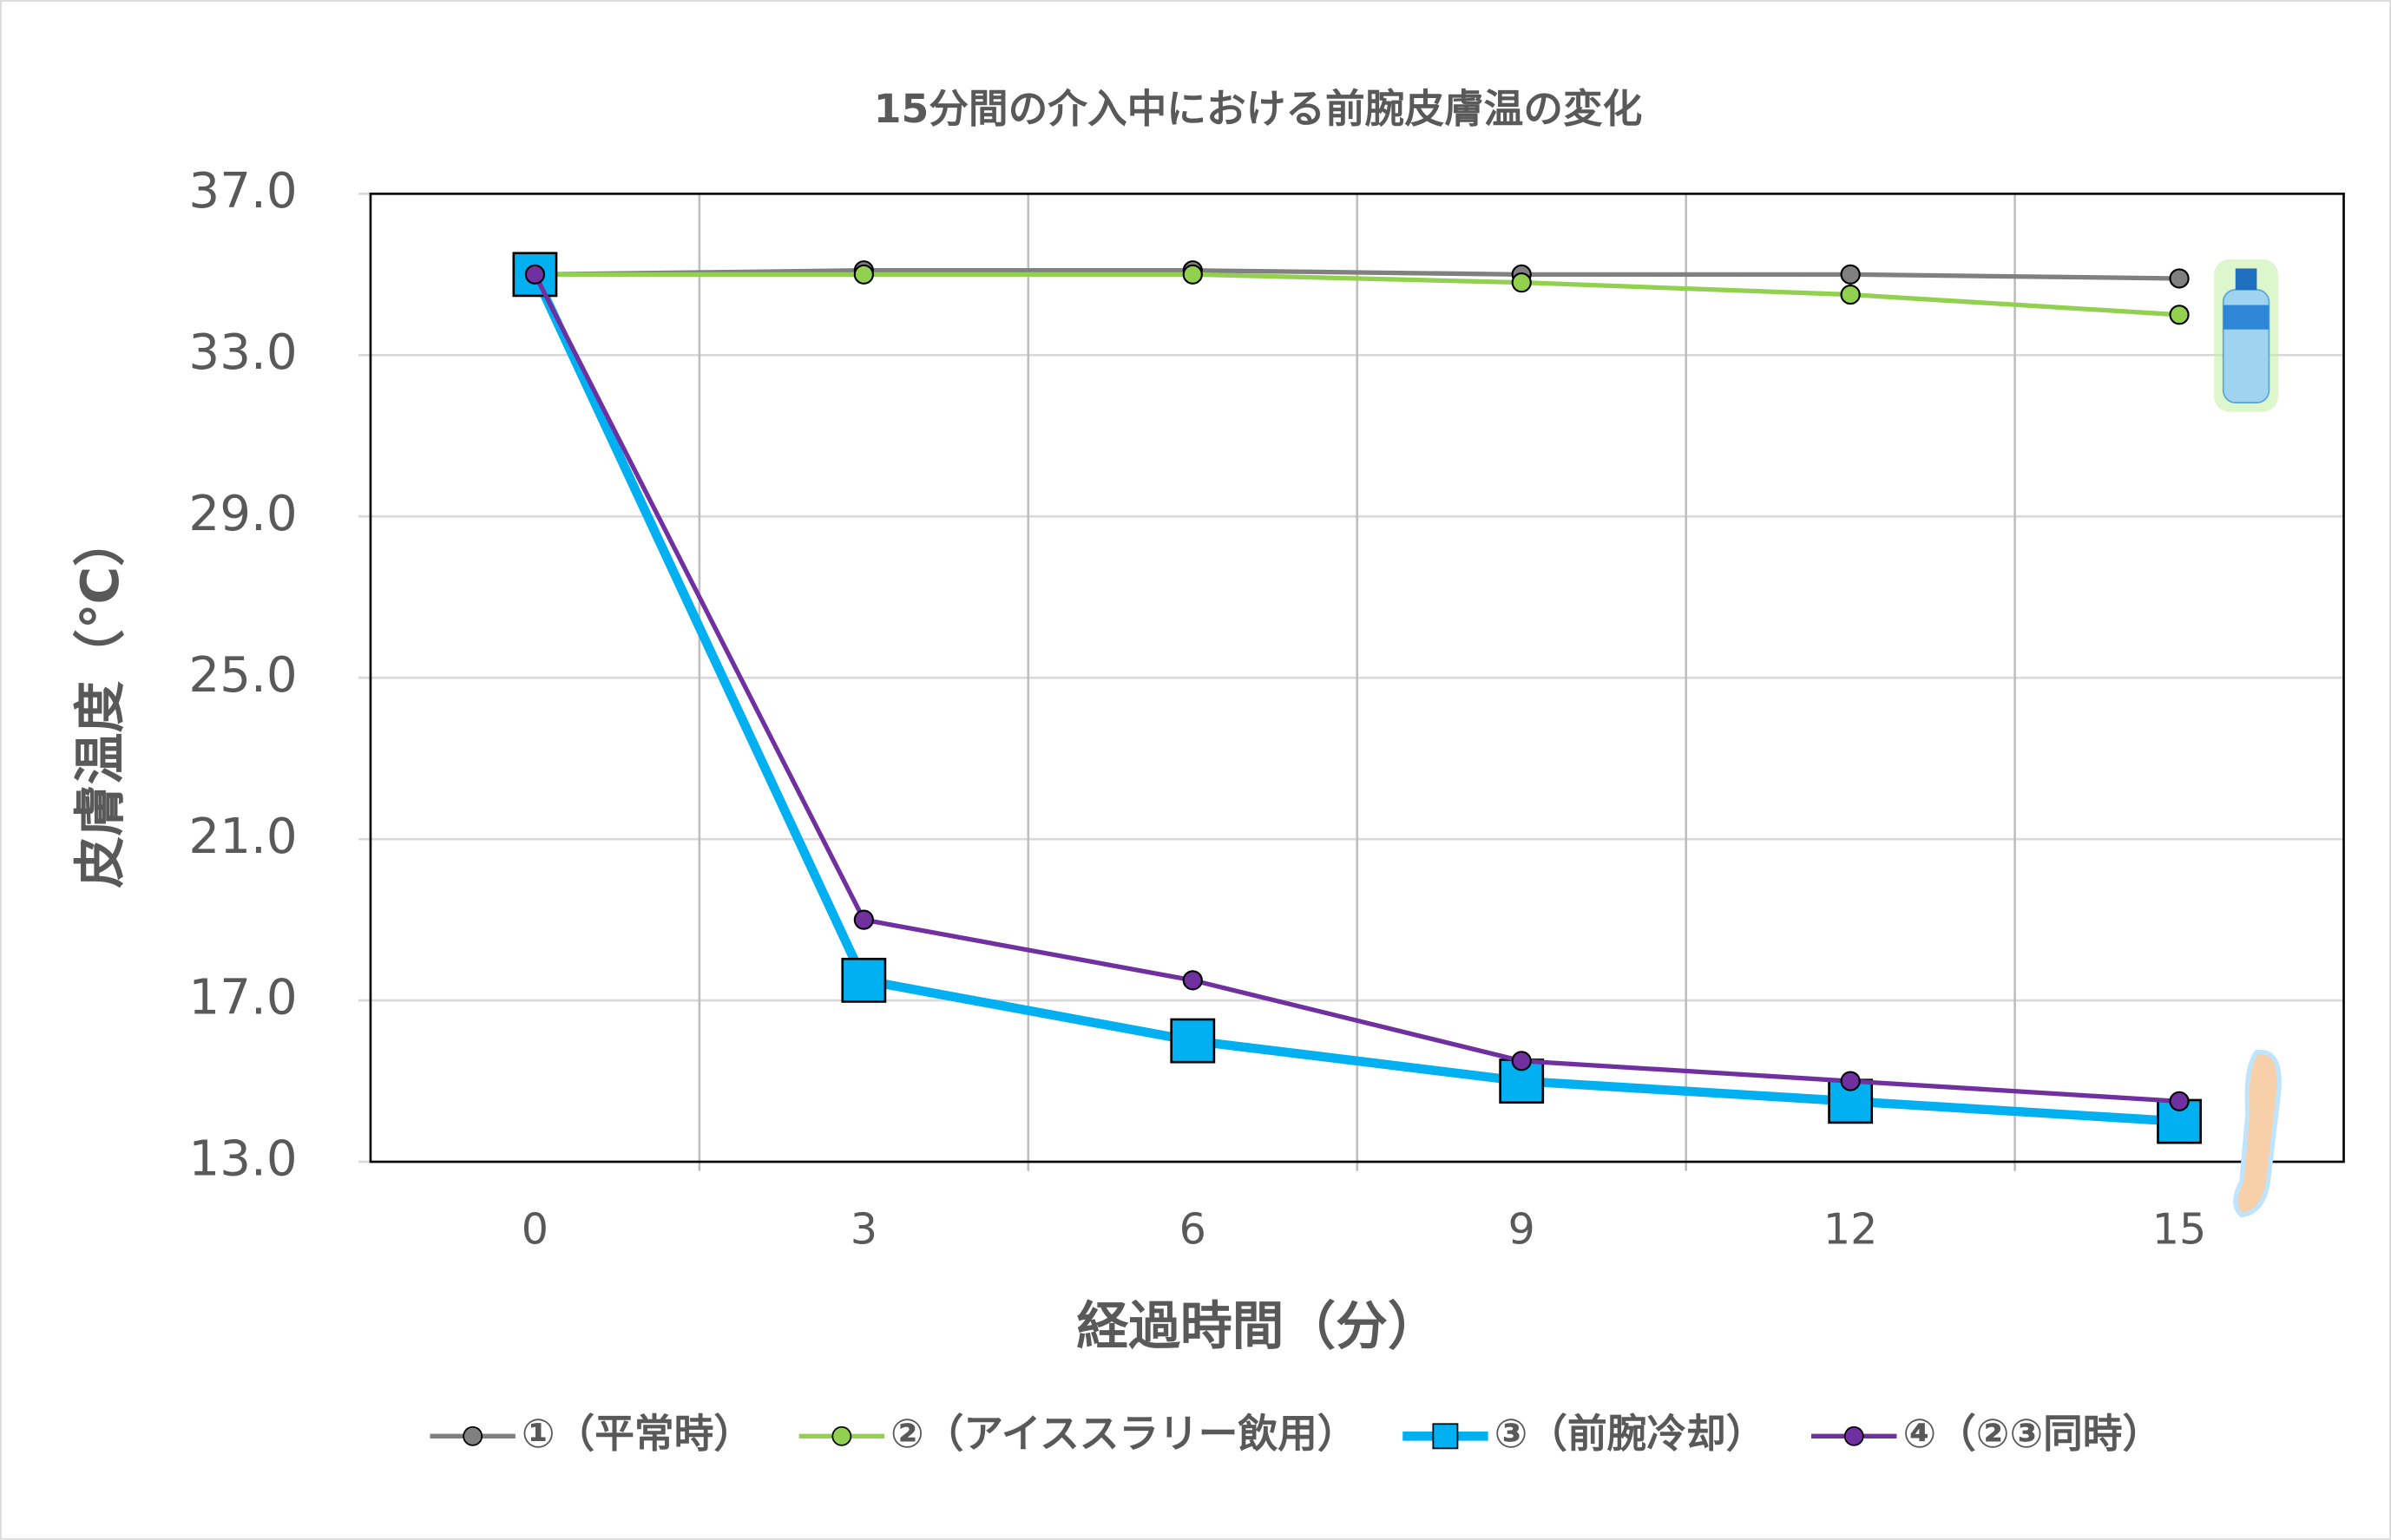 The height and width of the screenshot is (1540, 2391). What do you see at coordinates (243, 998) in the screenshot?
I see `y-tick-label: 17.0` at bounding box center [243, 998].